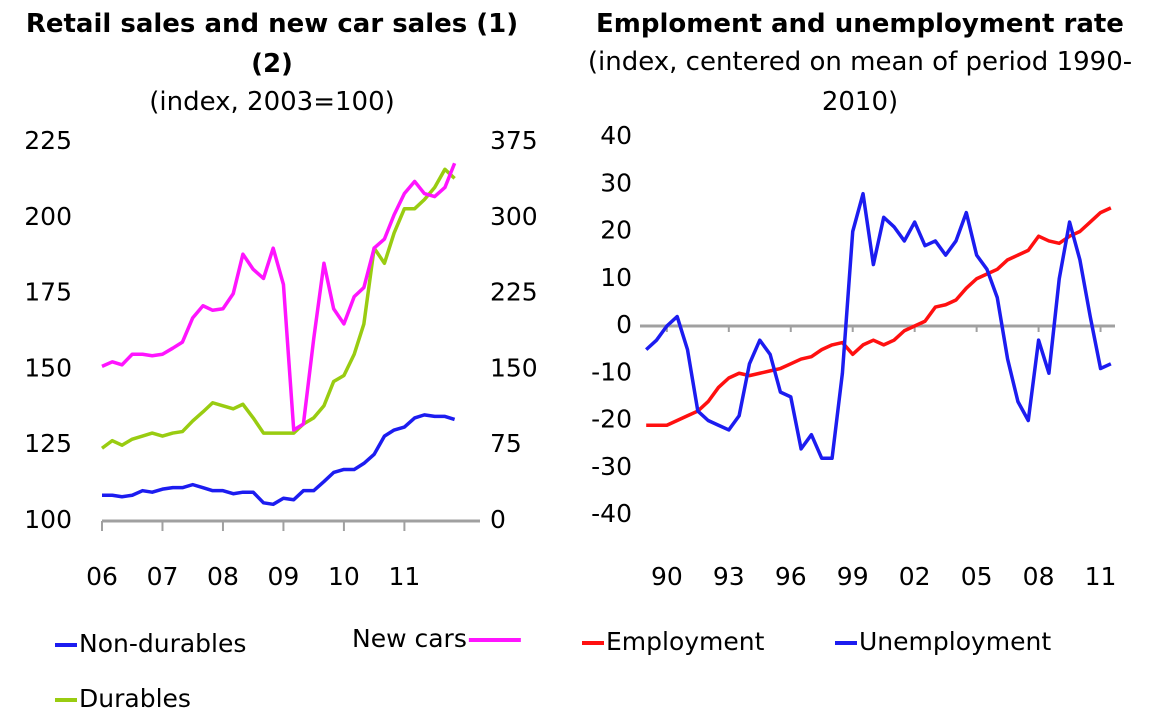 This screenshot has width=1157, height=715. I want to click on chart-title: Retail sales and new car sales (1)(2), so click(272, 44).